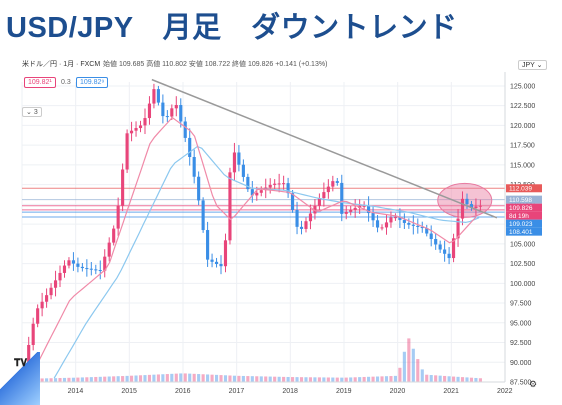 The image size is (562, 405). Describe the element at coordinates (521, 343) in the screenshot. I see `y-tick-label: 92.500` at that location.